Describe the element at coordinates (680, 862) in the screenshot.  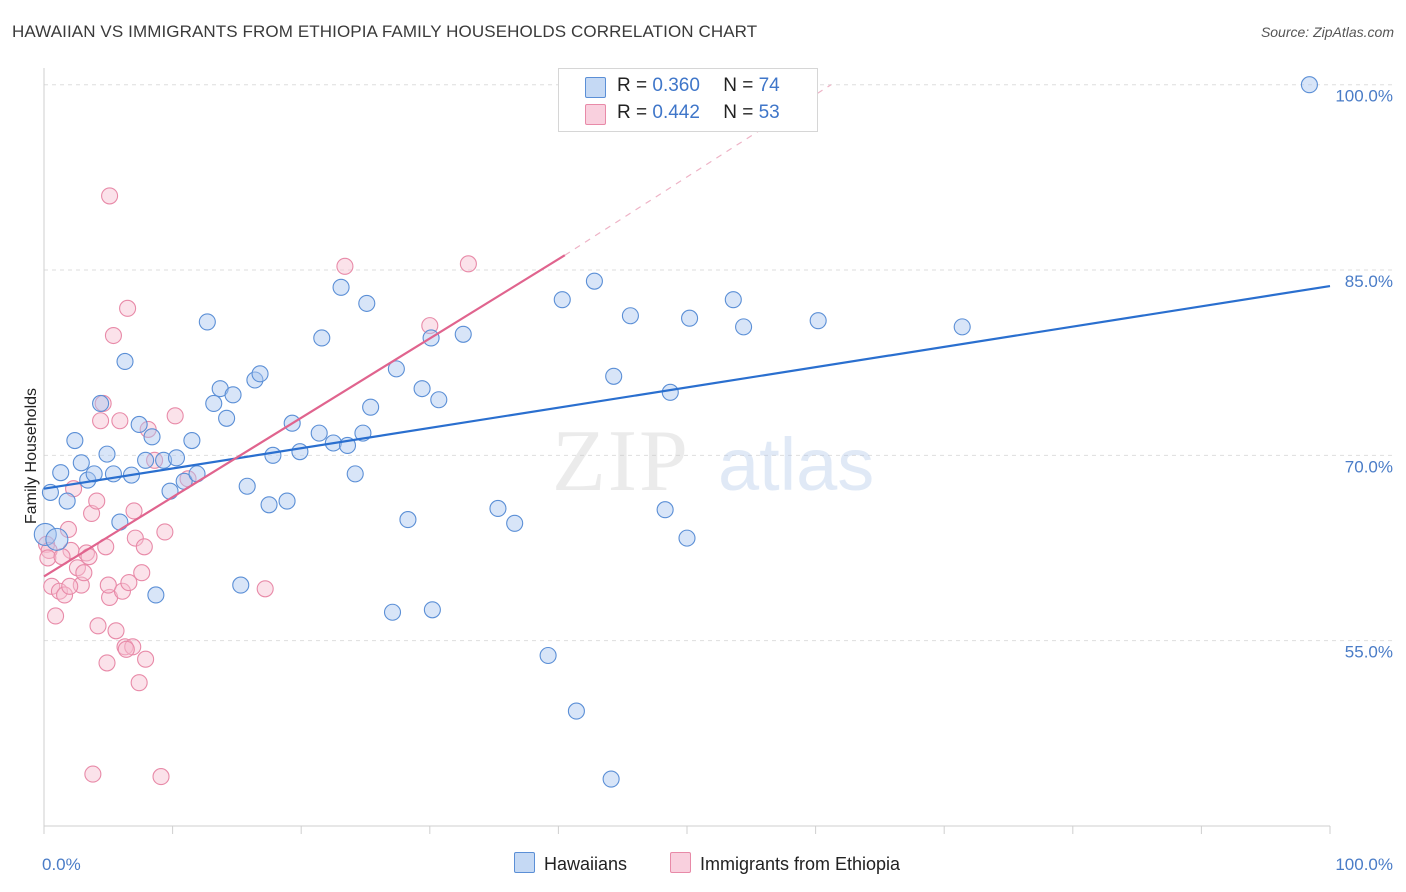
I see `bottom-legend-swatch-pink` at that location.